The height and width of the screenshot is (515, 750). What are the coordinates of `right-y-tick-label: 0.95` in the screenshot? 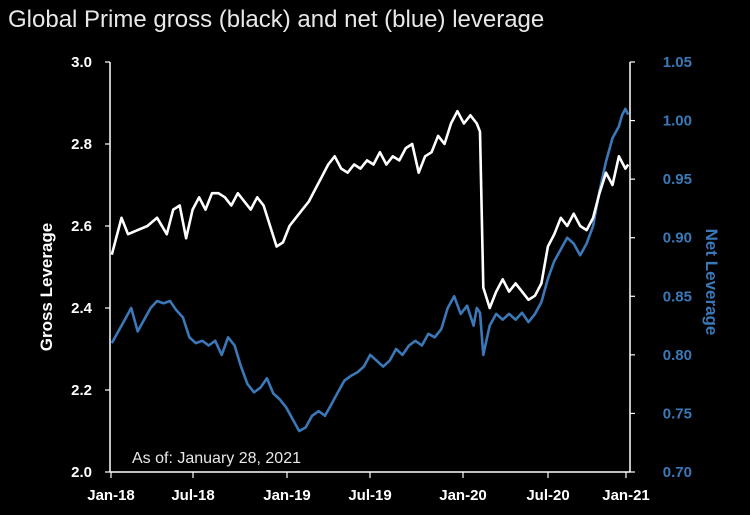 It's located at (677, 179).